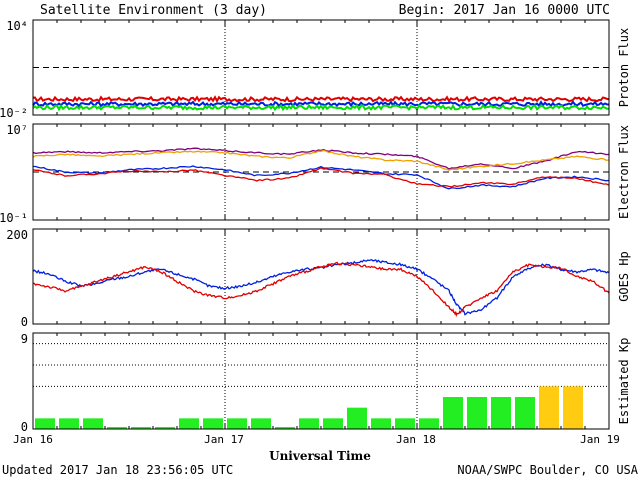 Image resolution: width=640 pixels, height=480 pixels. What do you see at coordinates (153, 10) in the screenshot?
I see `chart-title: Satellite Environment (3 day)` at bounding box center [153, 10].